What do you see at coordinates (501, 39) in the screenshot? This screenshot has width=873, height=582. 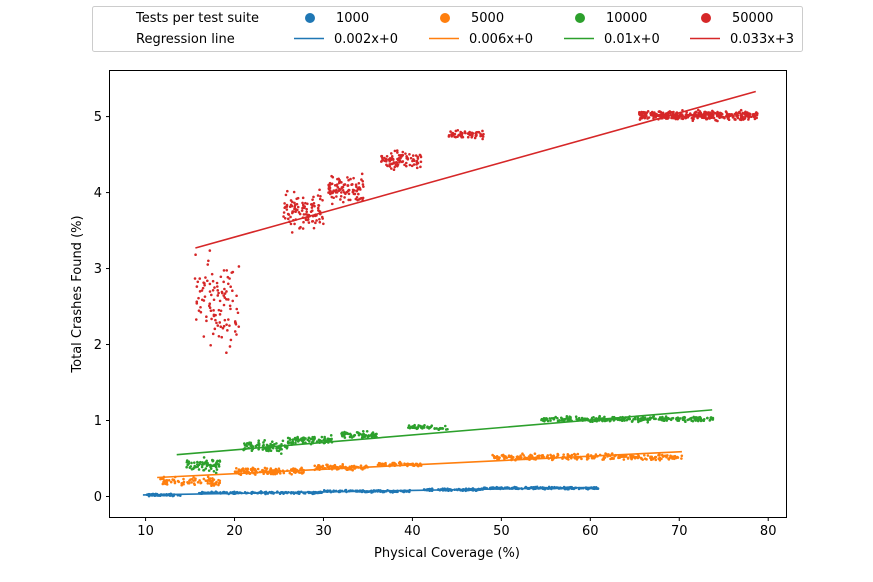 I see `legend-regression-label-5000: 0.006x+0` at bounding box center [501, 39].